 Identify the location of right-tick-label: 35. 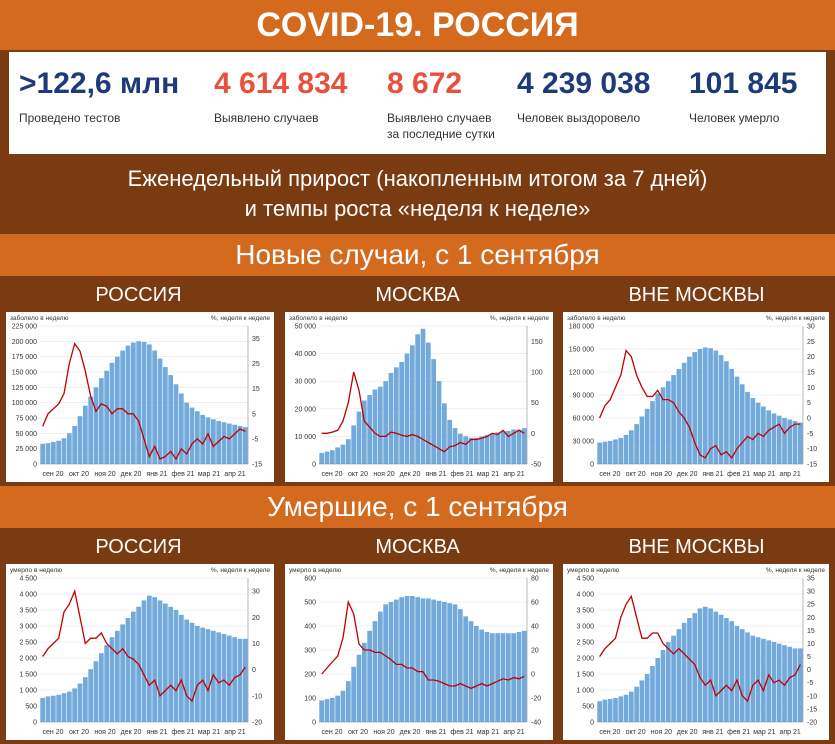
(256, 339).